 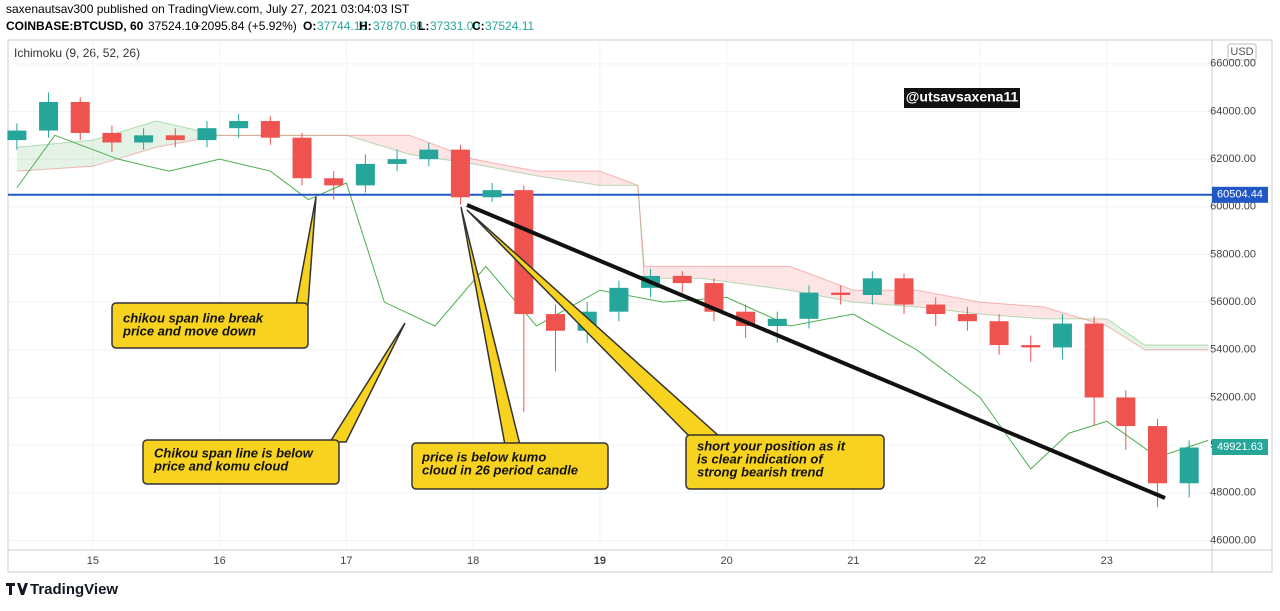 I want to click on watermark-box, so click(x=962, y=98).